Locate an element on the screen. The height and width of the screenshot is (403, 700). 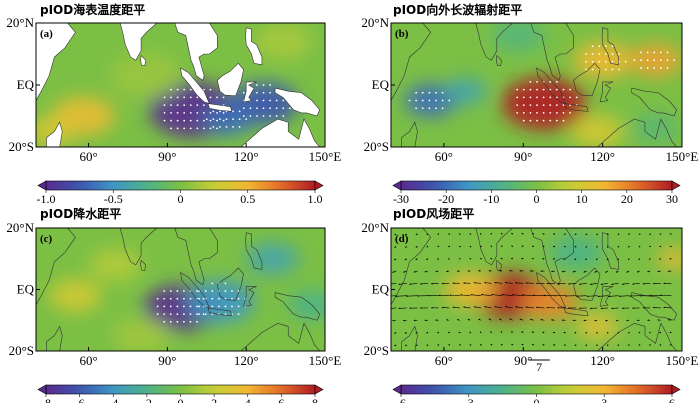
colorbar-b: -30 -20 -10 0 10 20 30 is located at coordinates (536, 193).